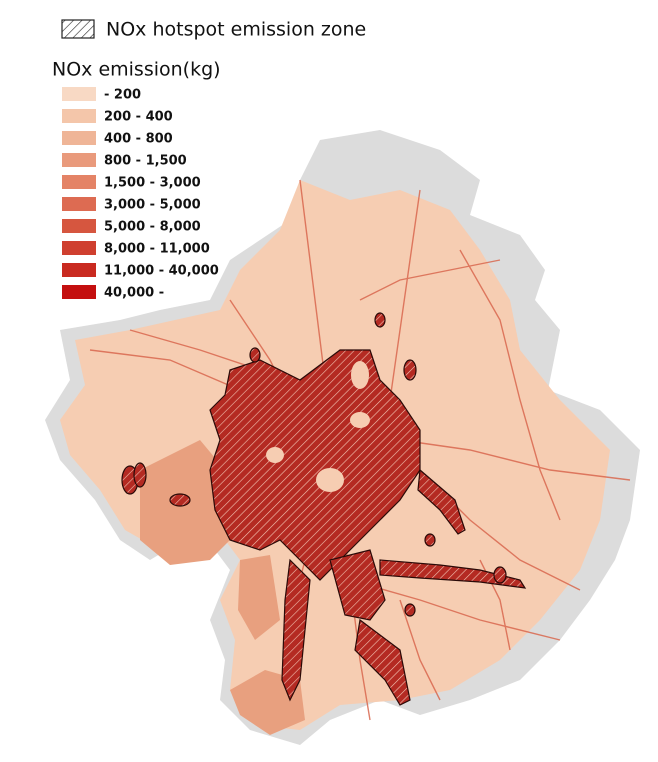 This screenshot has height=762, width=658. What do you see at coordinates (157, 249) in the screenshot?
I see `legend-label: 8,000 - 11,000` at bounding box center [157, 249].